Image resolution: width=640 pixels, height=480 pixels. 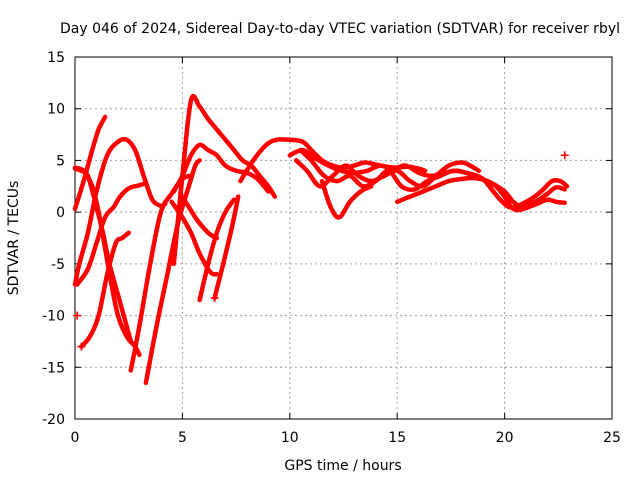 I want to click on x-tick-label: 20, so click(x=505, y=438).